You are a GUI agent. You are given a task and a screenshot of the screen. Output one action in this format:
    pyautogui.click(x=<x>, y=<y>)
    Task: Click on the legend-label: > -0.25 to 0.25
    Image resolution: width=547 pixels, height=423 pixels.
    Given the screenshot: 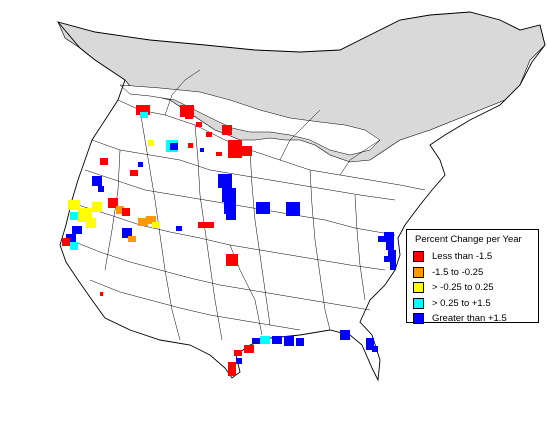 What is the action you would take?
    pyautogui.click(x=463, y=288)
    